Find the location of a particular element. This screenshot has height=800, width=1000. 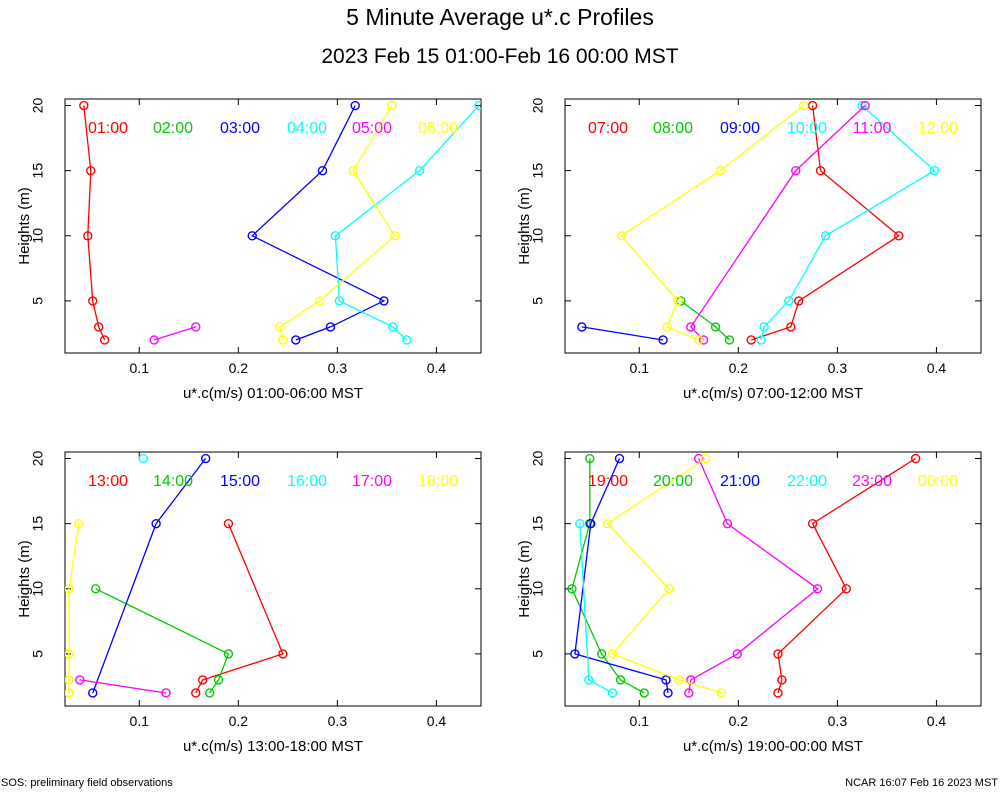

x-tick-label: 0.4 is located at coordinates (437, 721).